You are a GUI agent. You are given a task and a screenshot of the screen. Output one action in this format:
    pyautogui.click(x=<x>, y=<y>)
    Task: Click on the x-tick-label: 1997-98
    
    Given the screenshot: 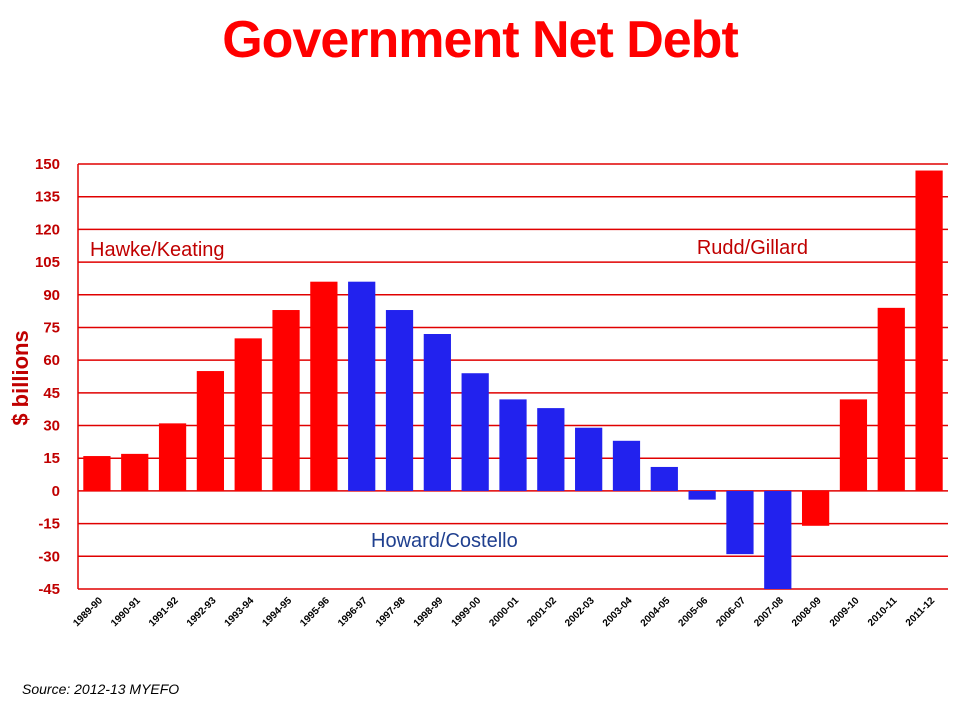 What is the action you would take?
    pyautogui.click(x=391, y=612)
    